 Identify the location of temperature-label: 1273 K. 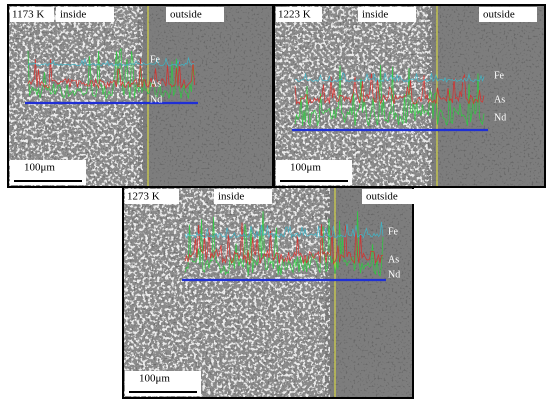
(143, 197).